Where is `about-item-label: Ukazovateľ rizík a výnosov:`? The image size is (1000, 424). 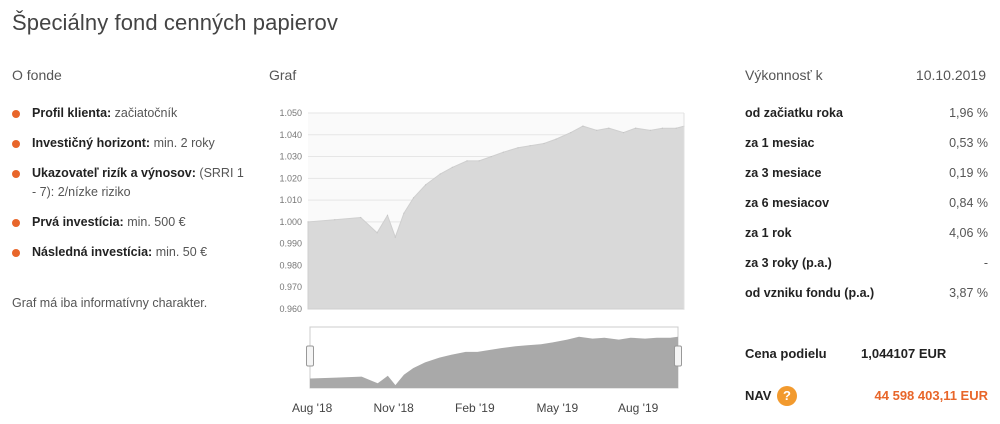
about-item-label: Ukazovateľ rizík a výnosov: is located at coordinates (114, 173).